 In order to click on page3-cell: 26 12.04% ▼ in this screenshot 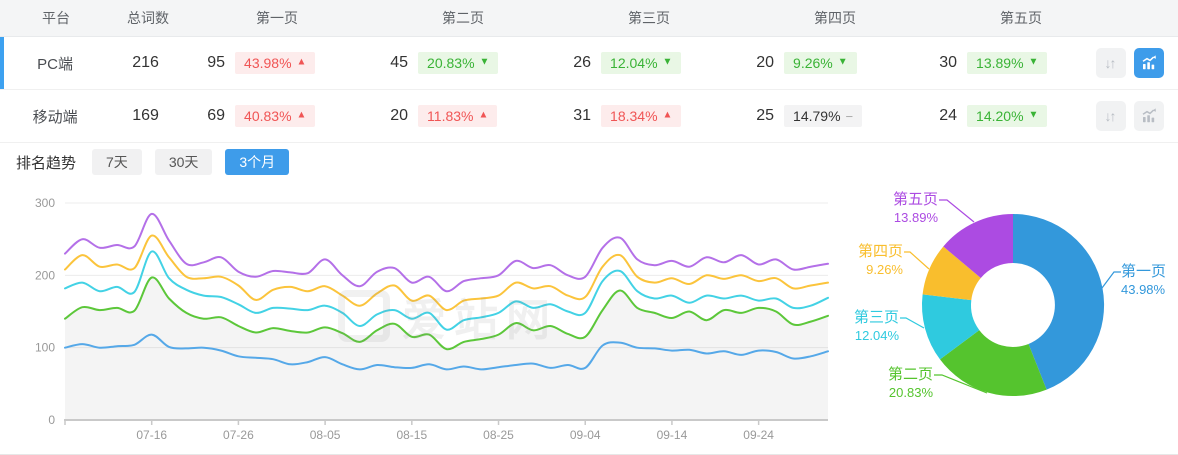, I will do `click(638, 63)`.